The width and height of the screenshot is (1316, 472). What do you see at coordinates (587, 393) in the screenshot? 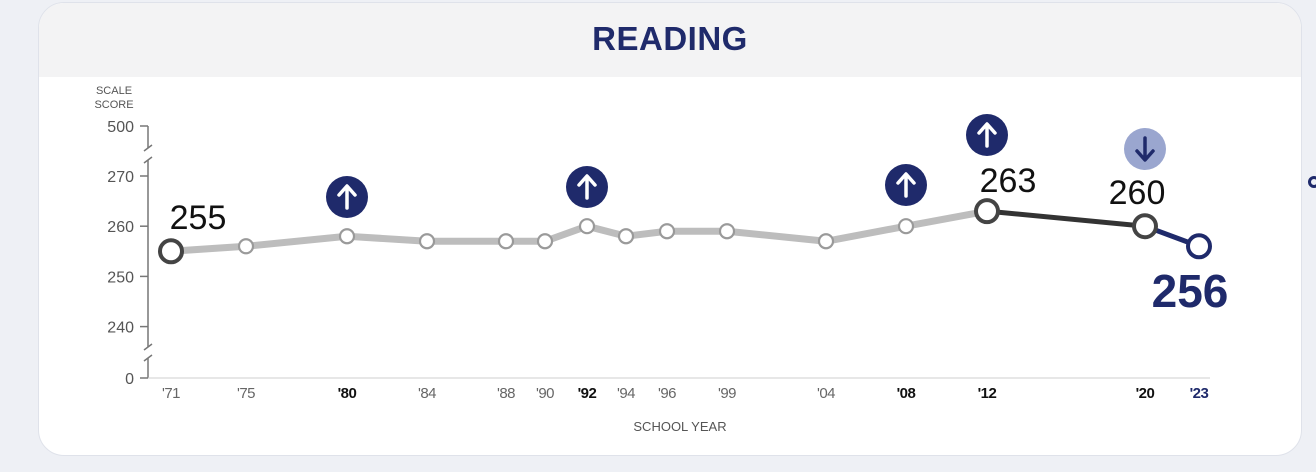
I see `x-tick-label: '92` at bounding box center [587, 393].